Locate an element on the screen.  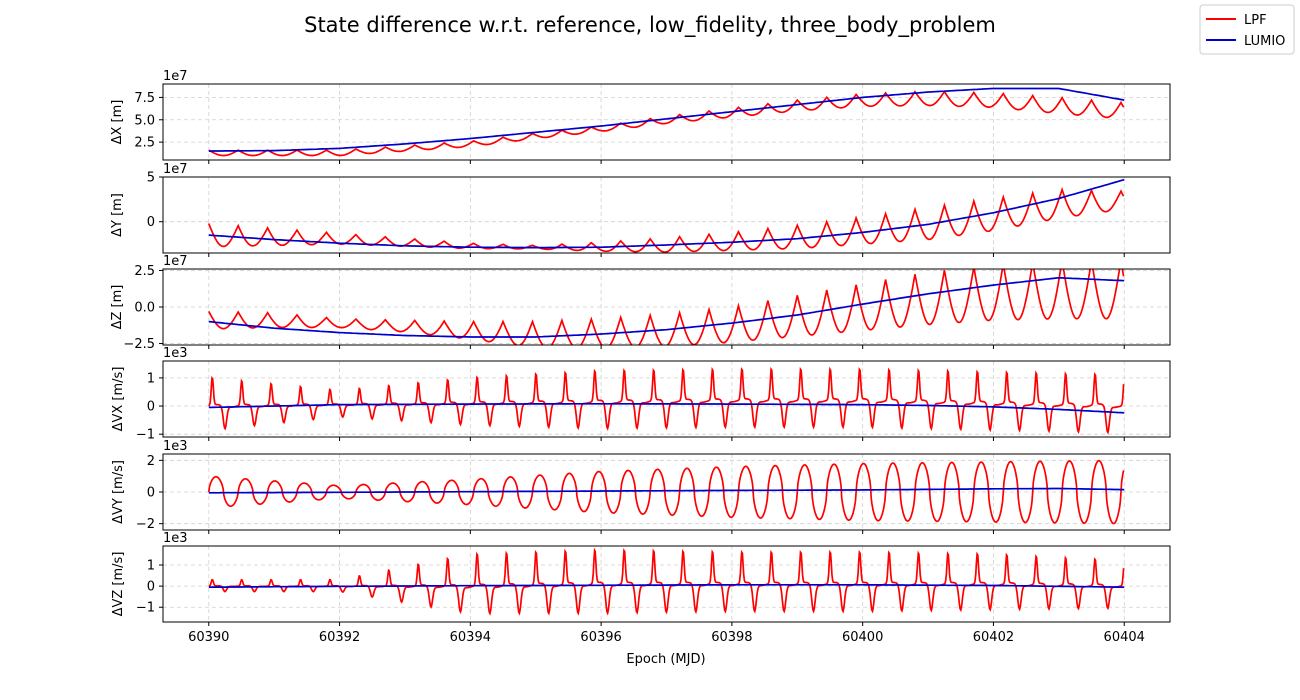
axis-multiplier-0: 1e7 is located at coordinates (175, 76).